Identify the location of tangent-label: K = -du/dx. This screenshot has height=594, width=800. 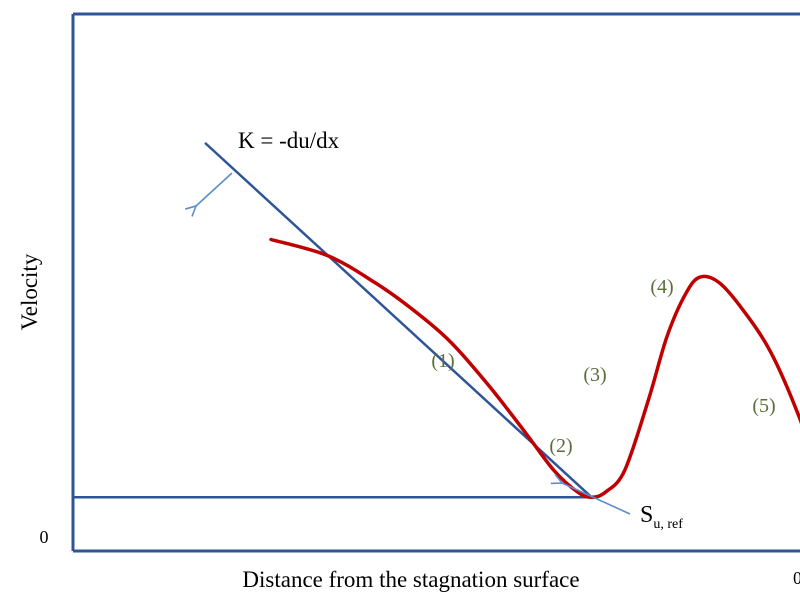
(289, 140).